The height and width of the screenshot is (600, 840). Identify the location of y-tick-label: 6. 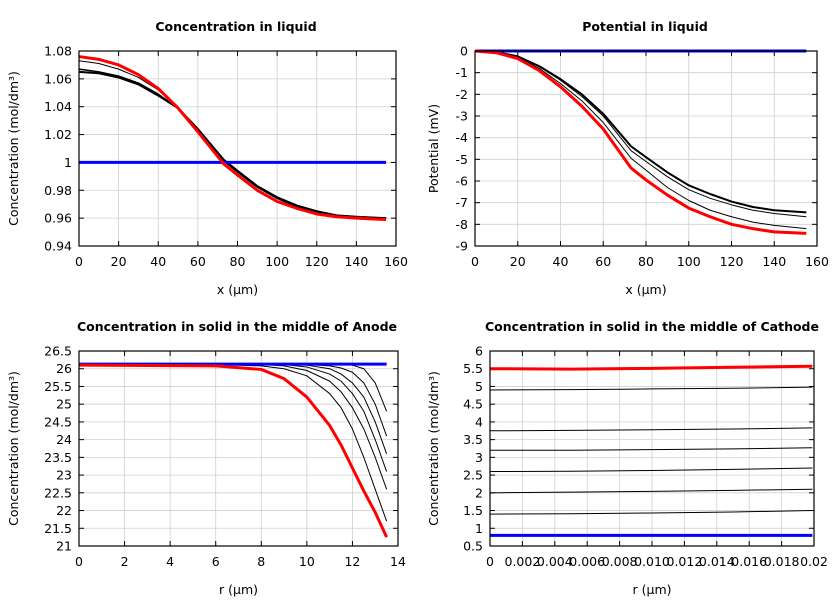
(479, 351).